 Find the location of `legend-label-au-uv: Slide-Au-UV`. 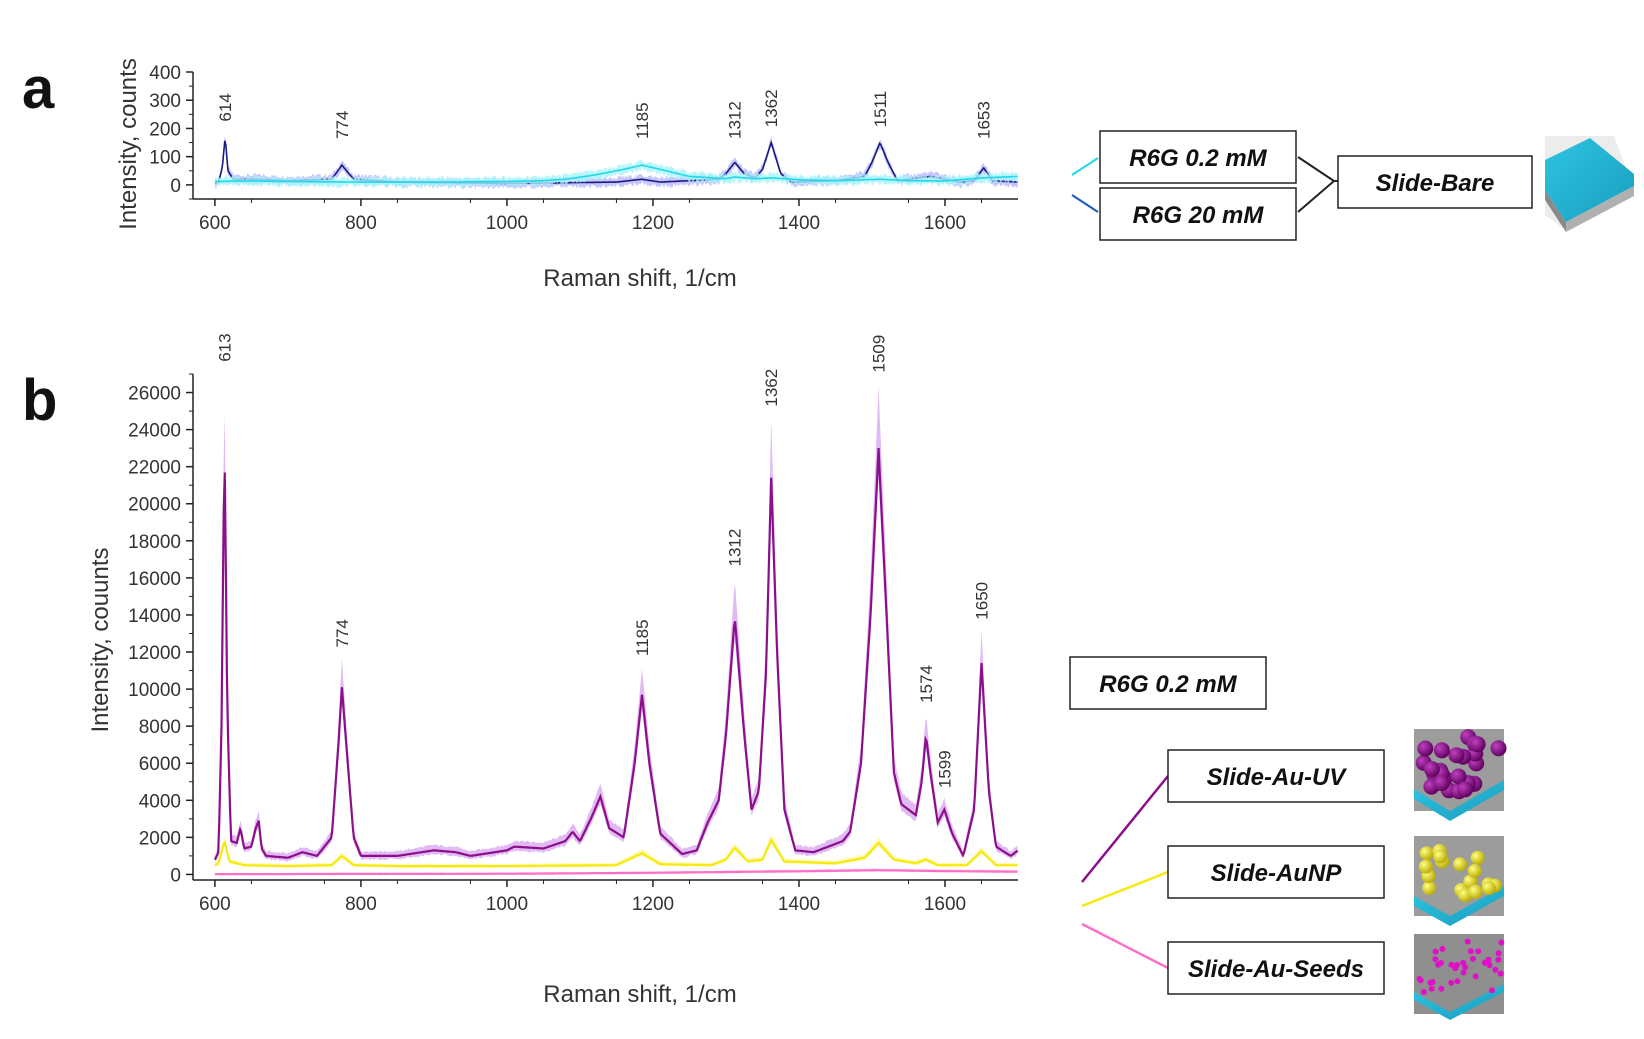

legend-label-au-uv: Slide-Au-UV is located at coordinates (1277, 777).